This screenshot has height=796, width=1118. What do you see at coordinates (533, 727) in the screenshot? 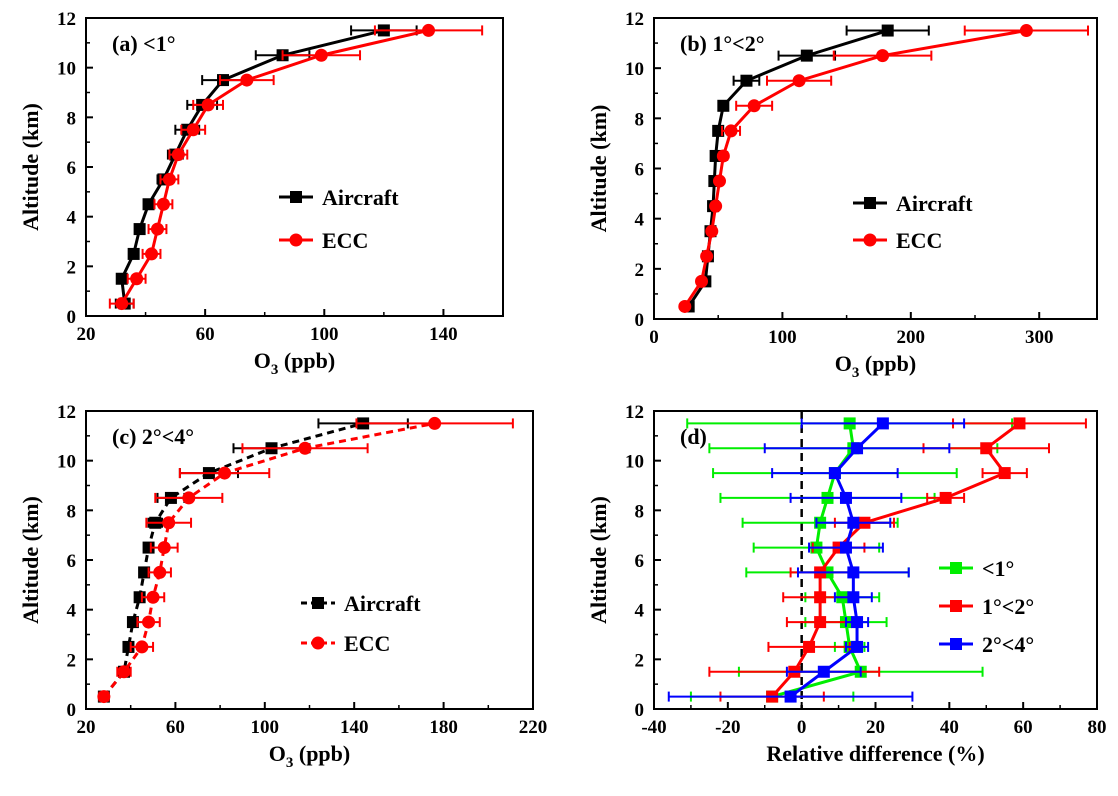
I see `x-tick-label: 220` at bounding box center [533, 727].